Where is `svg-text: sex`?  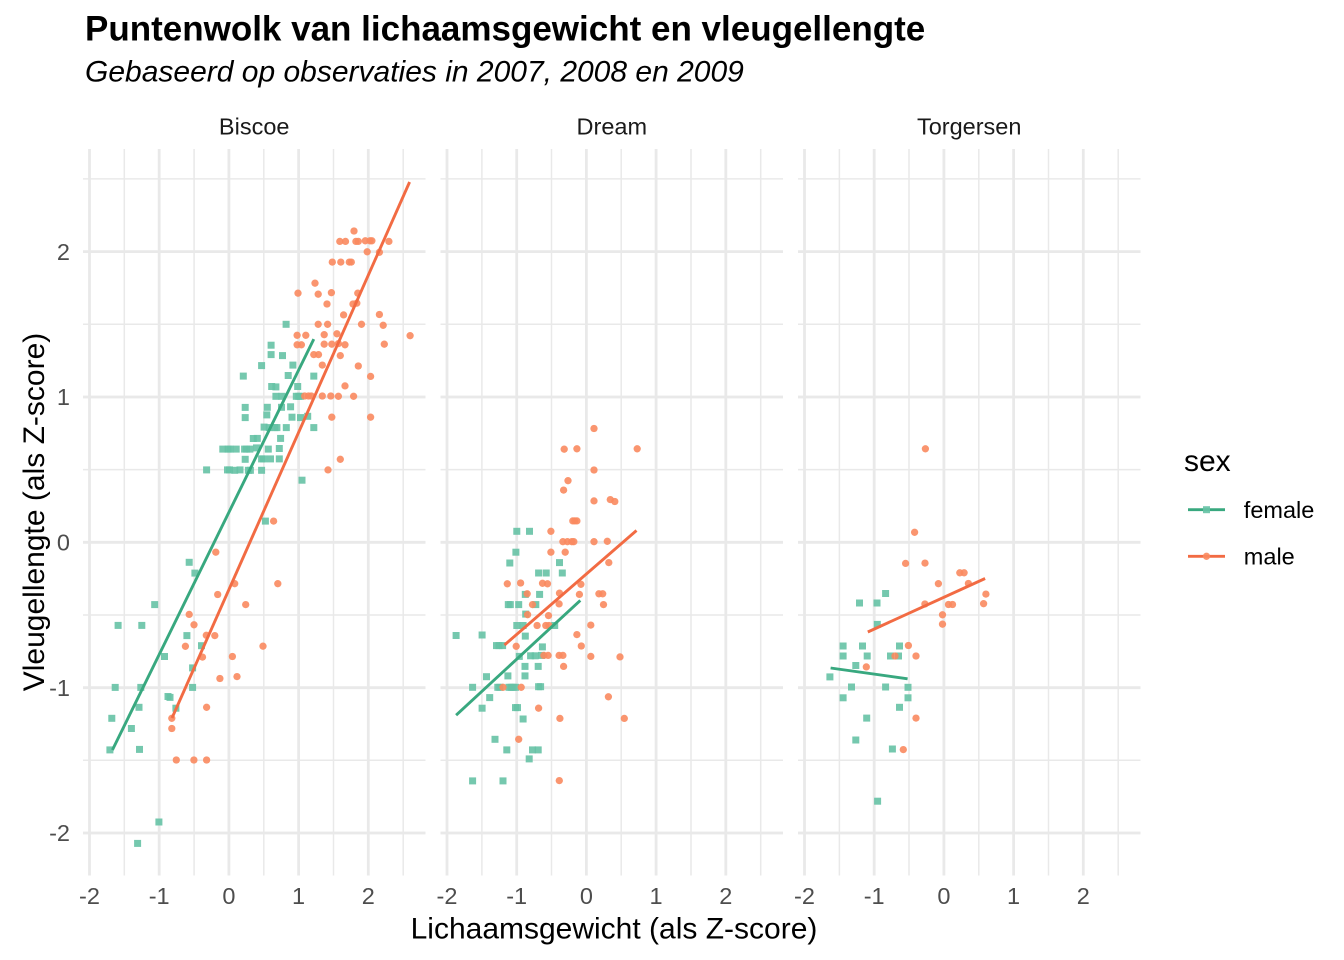
svg-text: sex is located at coordinates (1207, 461).